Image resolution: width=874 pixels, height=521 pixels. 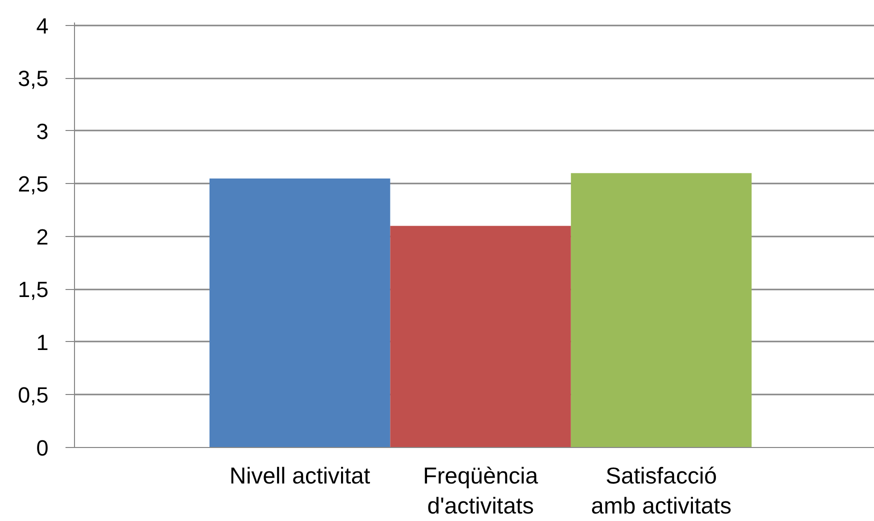 What do you see at coordinates (33, 79) in the screenshot?
I see `y-tick-label: 3,5` at bounding box center [33, 79].